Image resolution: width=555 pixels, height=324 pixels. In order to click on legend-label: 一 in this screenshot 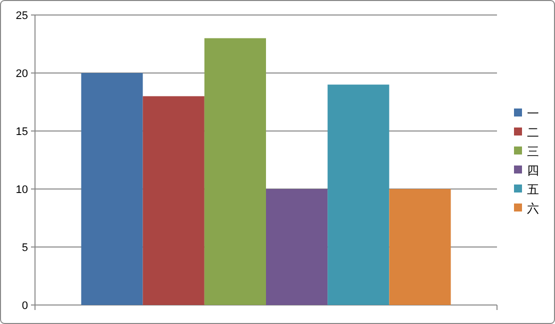, I will do `click(533, 113)`.